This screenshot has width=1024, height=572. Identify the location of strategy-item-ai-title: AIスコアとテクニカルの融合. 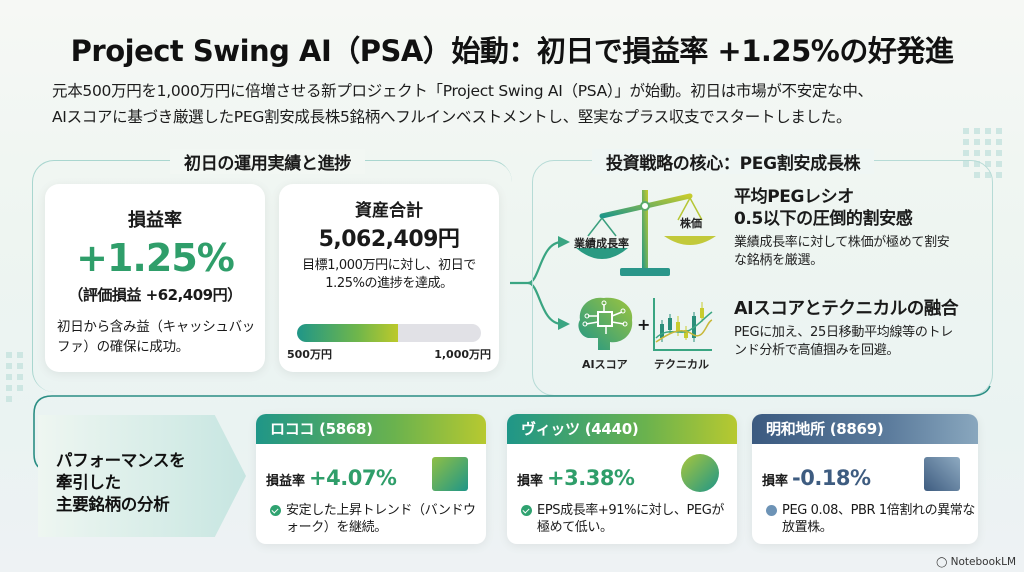
(846, 309).